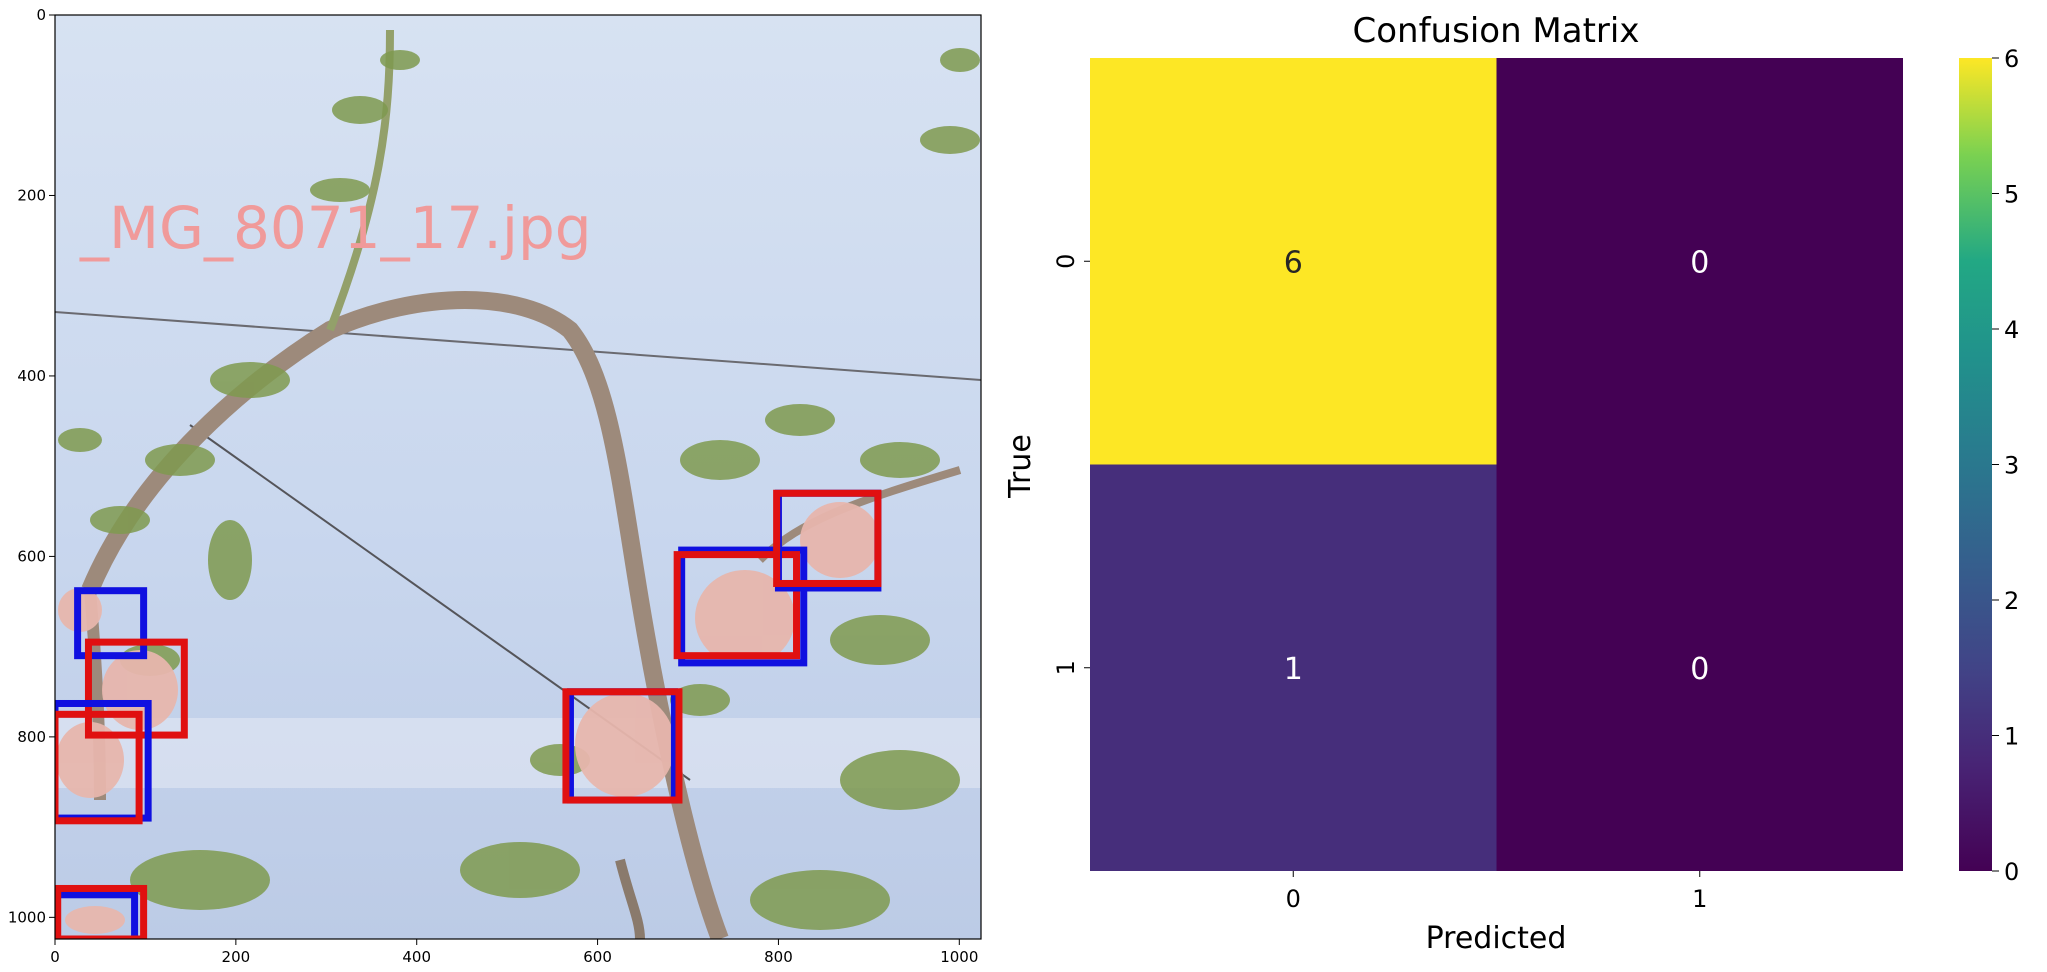  What do you see at coordinates (236, 957) in the screenshot?
I see `photo-x-tick-label: 200` at bounding box center [236, 957].